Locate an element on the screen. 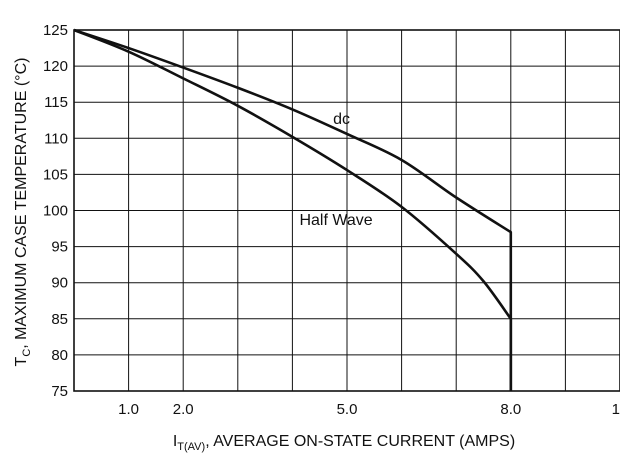  x-tick-labels: 1.0 2.0 5.0 8.0 10 is located at coordinates (369, 409).